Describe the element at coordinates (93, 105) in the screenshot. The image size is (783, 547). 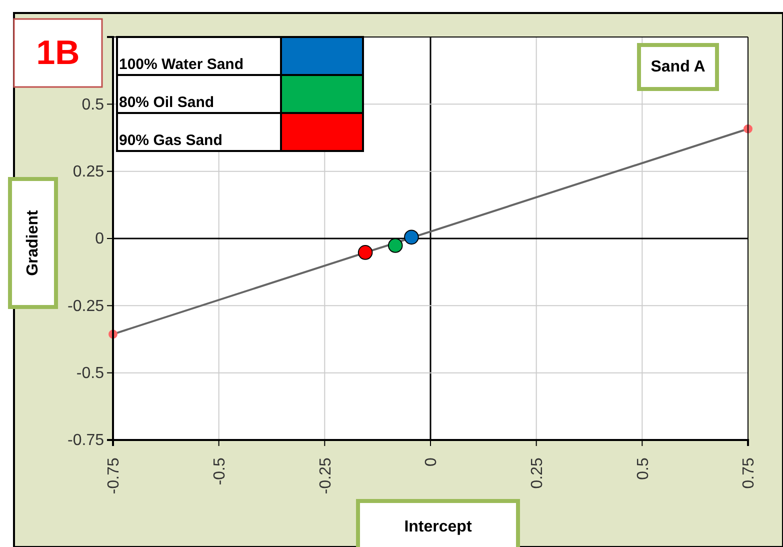
I see `y-tick-label: 0.5` at that location.